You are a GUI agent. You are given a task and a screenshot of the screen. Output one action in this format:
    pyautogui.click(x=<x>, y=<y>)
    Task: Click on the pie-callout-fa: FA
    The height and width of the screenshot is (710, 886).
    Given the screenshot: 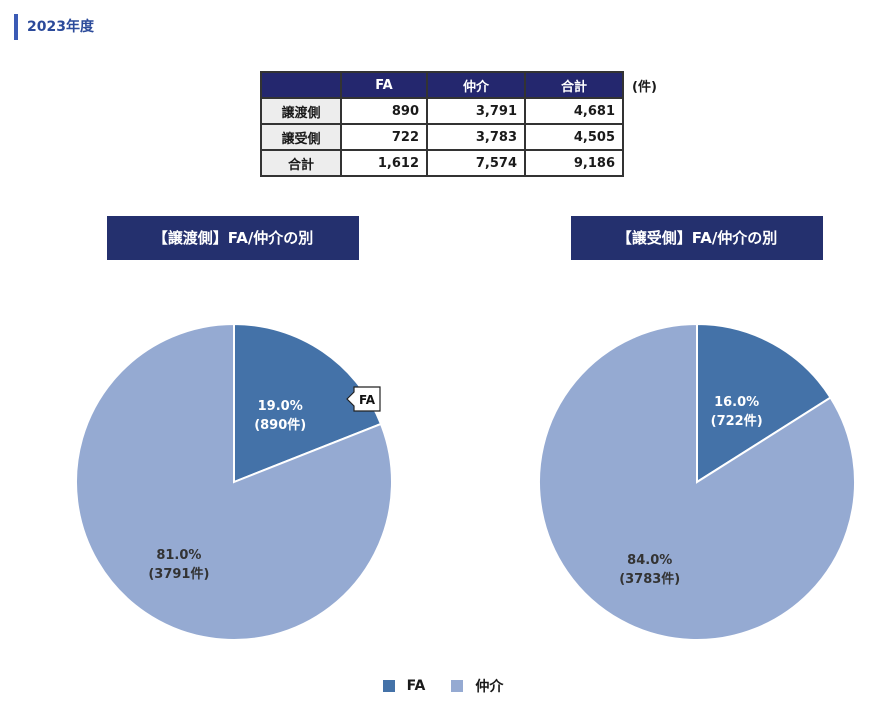 What is the action you would take?
    pyautogui.click(x=363, y=399)
    